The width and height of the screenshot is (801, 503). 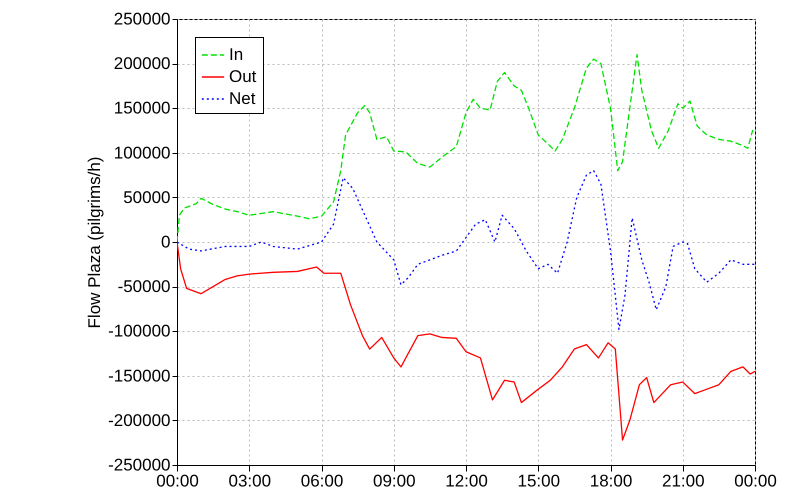 What do you see at coordinates (142, 19) in the screenshot?
I see `y-tick-label: 250000` at bounding box center [142, 19].